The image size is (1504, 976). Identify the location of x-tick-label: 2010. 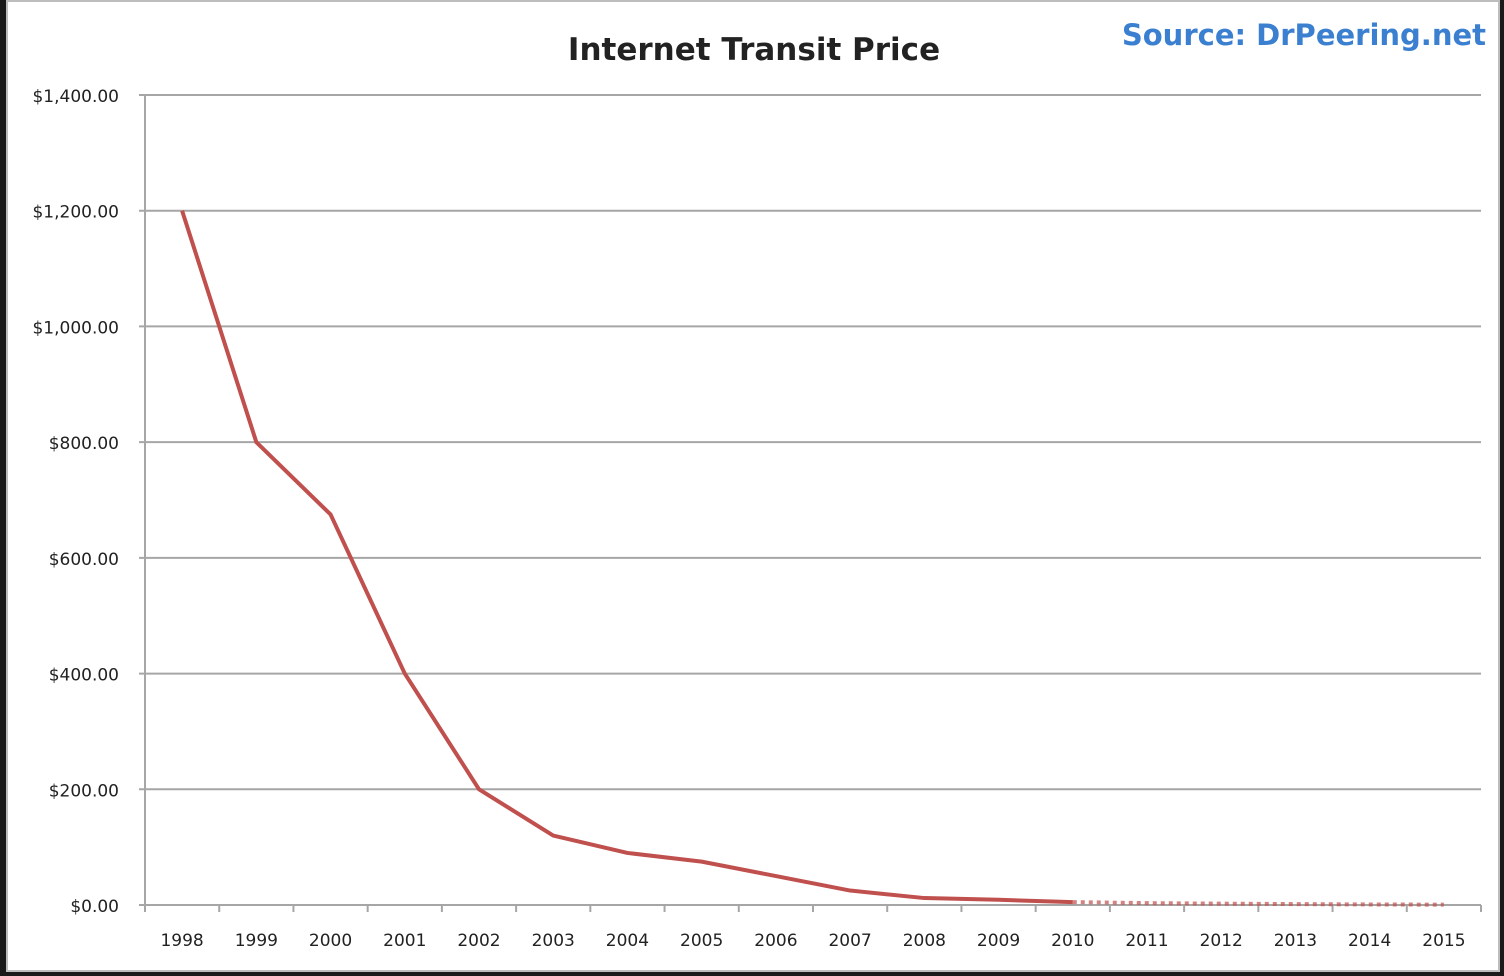
(1072, 941).